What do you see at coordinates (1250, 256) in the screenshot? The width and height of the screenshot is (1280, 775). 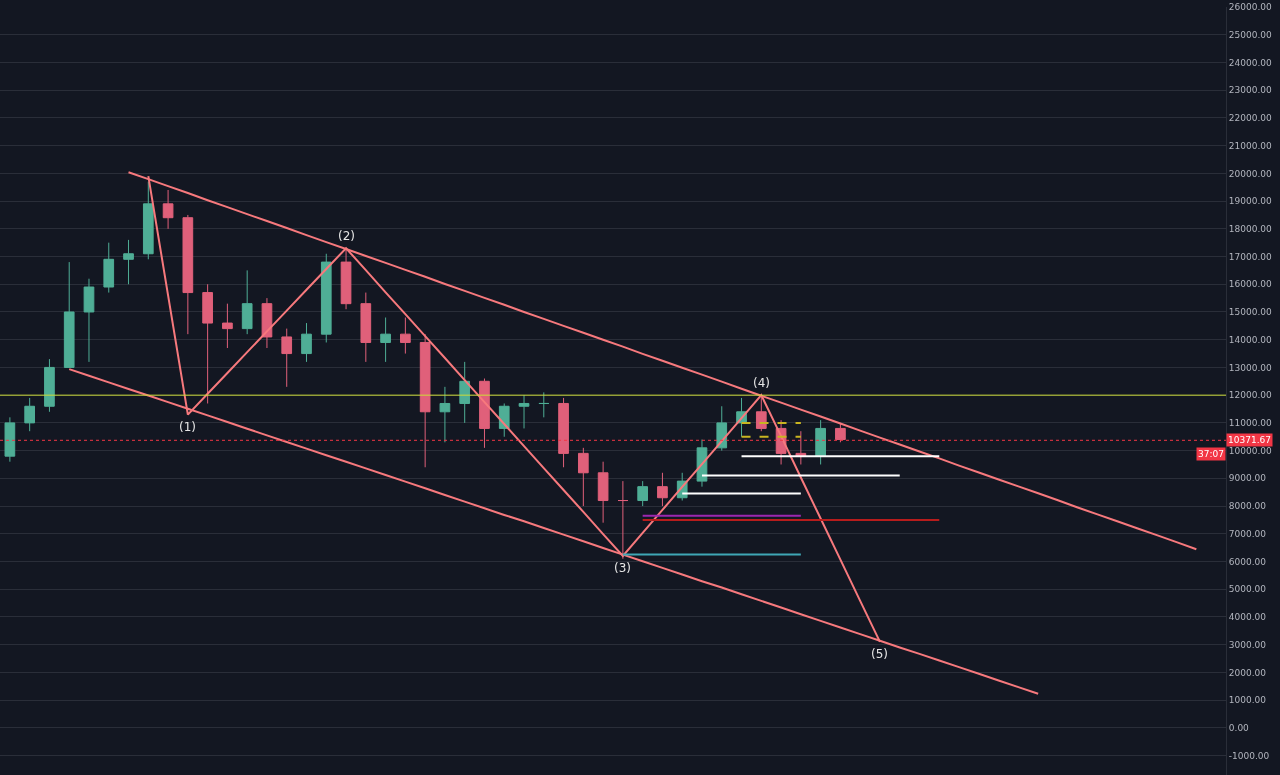 I see `y-tick-label: 17000.00` at bounding box center [1250, 256].